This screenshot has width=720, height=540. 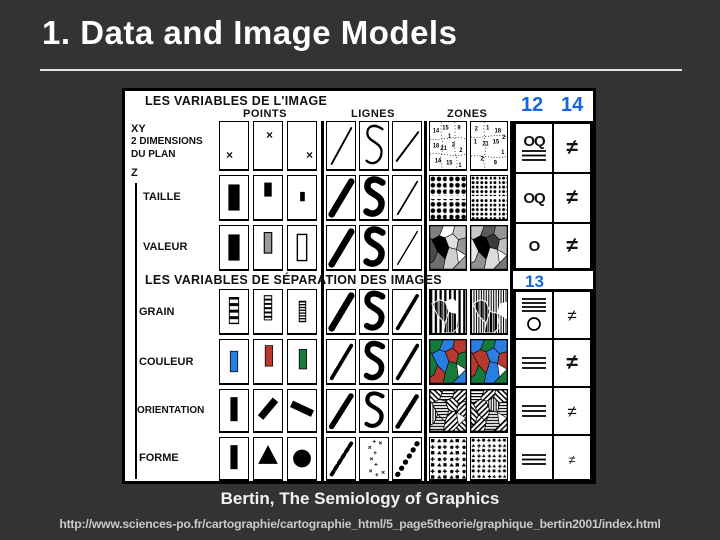 I want to click on black-diagonal-line-icon, so click(x=341, y=247).